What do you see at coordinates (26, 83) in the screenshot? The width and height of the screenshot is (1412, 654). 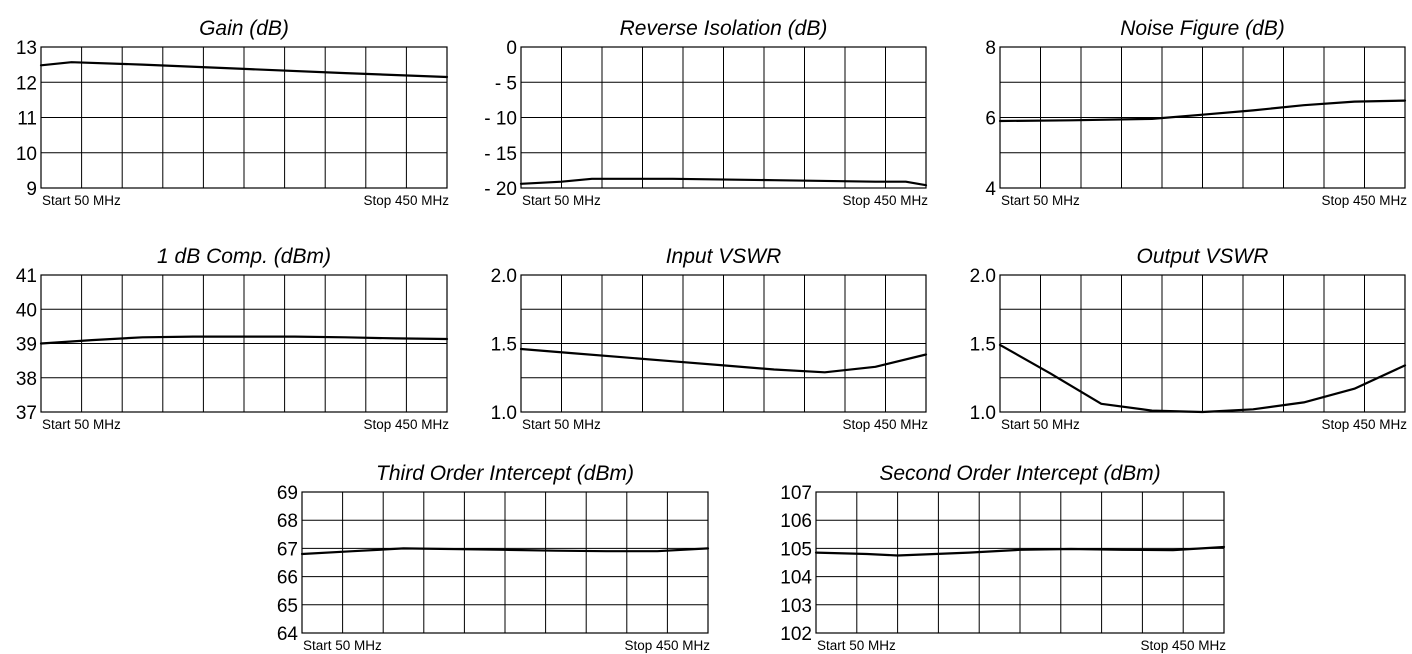 I see `y-tick-label: 12` at bounding box center [26, 83].